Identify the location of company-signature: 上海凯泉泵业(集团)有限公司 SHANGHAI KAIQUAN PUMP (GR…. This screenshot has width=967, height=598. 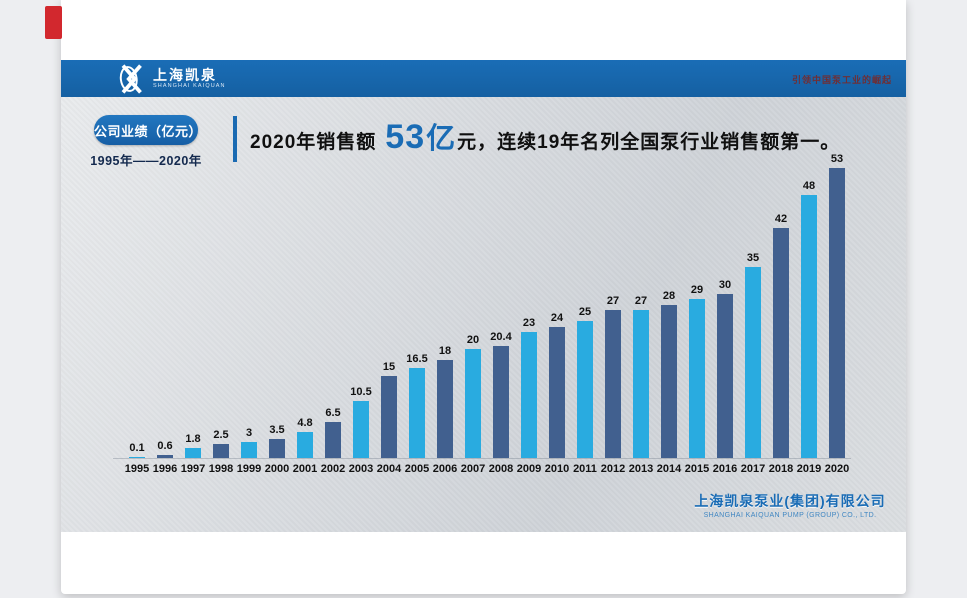
(790, 506).